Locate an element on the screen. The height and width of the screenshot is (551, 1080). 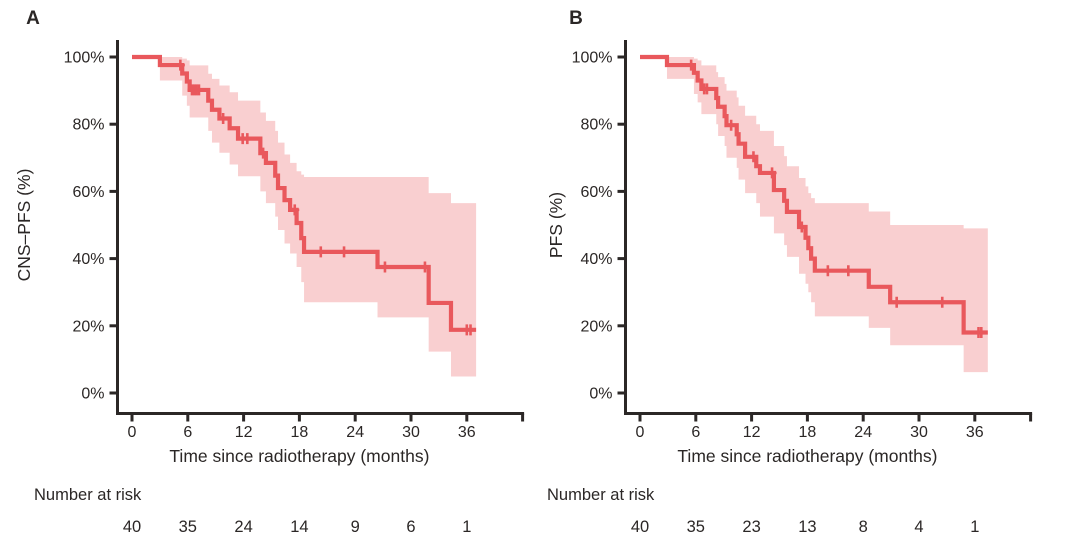
panel-letter: A is located at coordinates (33, 18).